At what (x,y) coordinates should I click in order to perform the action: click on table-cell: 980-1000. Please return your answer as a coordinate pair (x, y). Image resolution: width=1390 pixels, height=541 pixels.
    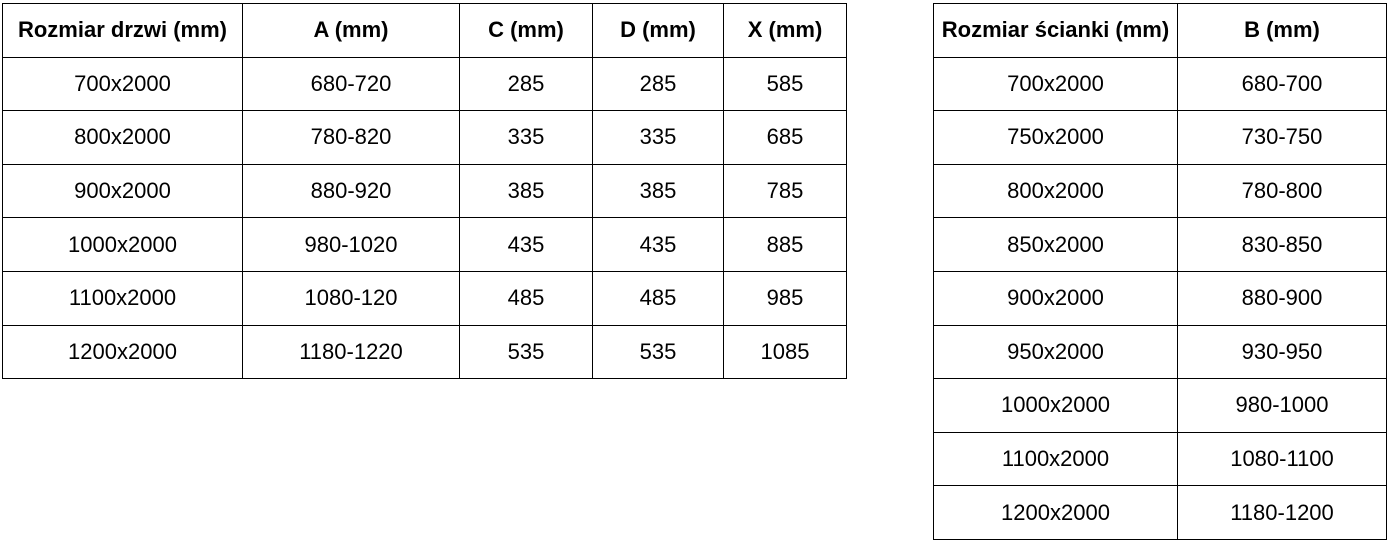
    Looking at the image, I should click on (1282, 405).